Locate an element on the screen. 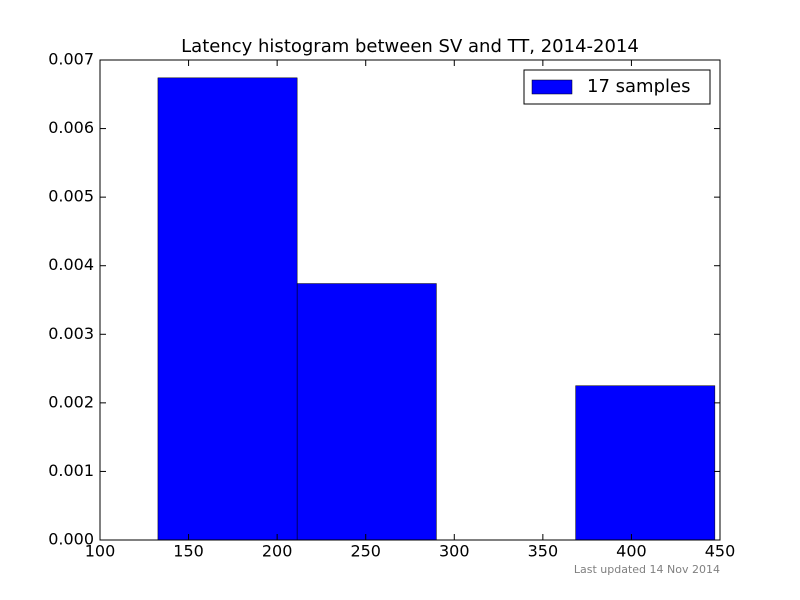 This screenshot has height=600, width=800. y-tick-label: 0.000 is located at coordinates (71, 539).